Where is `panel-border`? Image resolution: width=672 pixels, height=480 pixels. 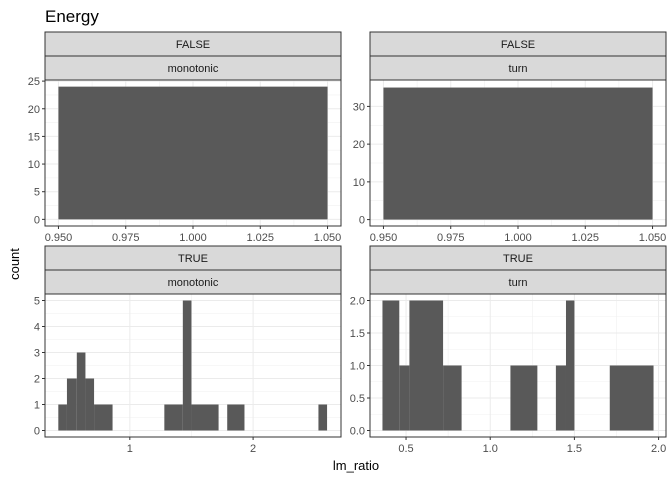 panel-border is located at coordinates (193, 365).